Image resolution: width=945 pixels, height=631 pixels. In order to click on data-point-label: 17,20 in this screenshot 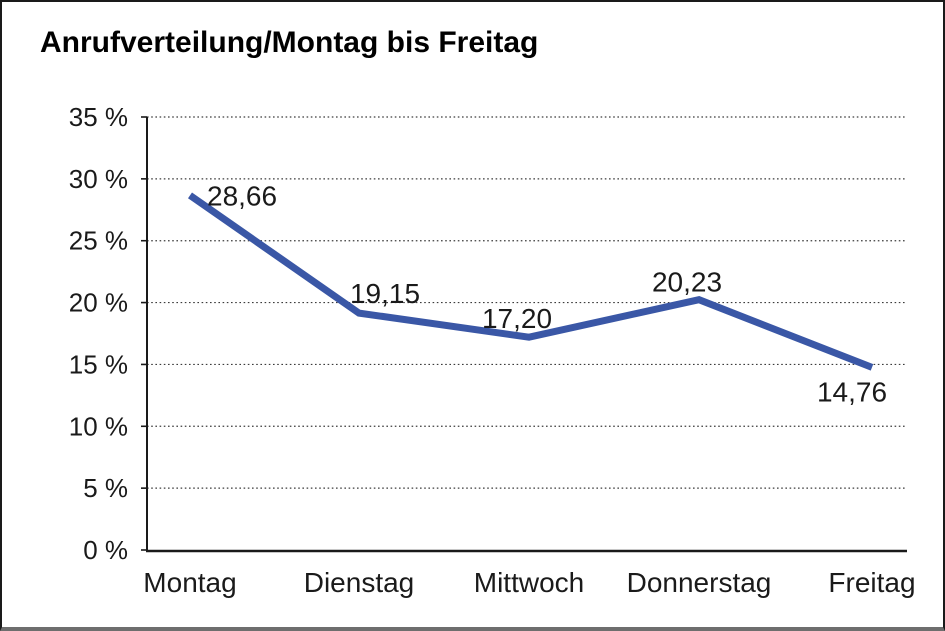, I will do `click(517, 318)`.